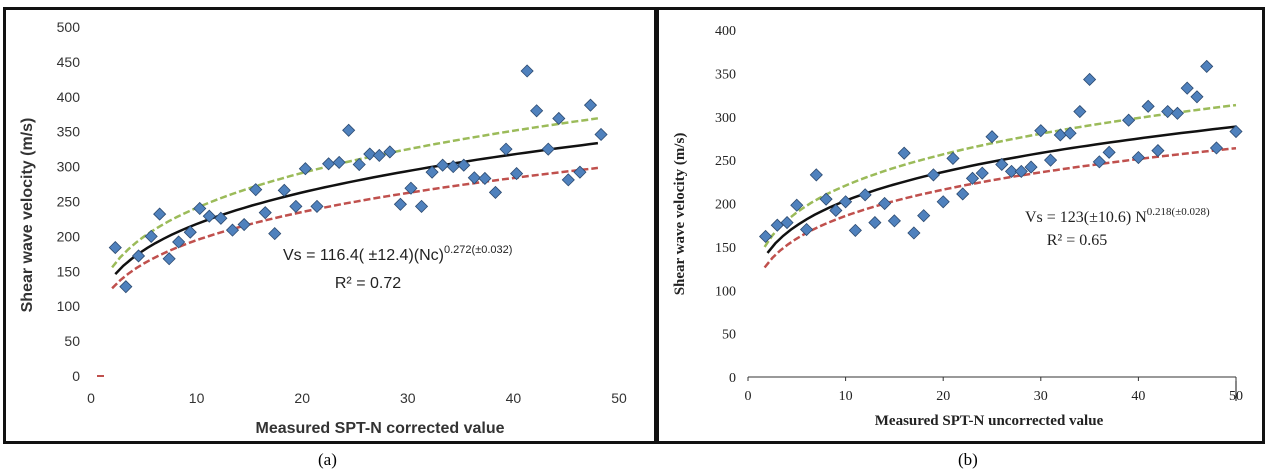  What do you see at coordinates (1138, 396) in the screenshot?
I see `chart-b-x-tick-label: 40` at bounding box center [1138, 396].